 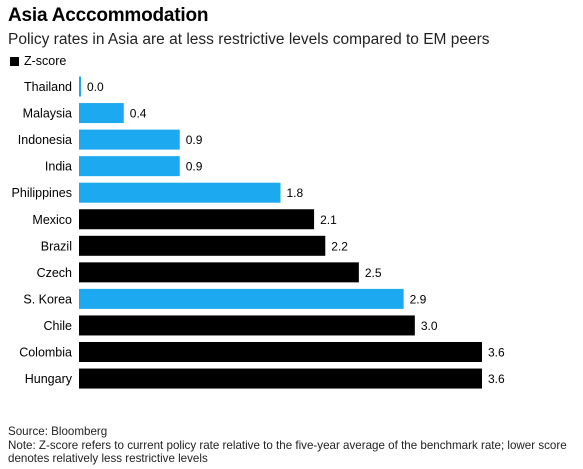 What do you see at coordinates (219, 272) in the screenshot?
I see `bar-czech` at bounding box center [219, 272].